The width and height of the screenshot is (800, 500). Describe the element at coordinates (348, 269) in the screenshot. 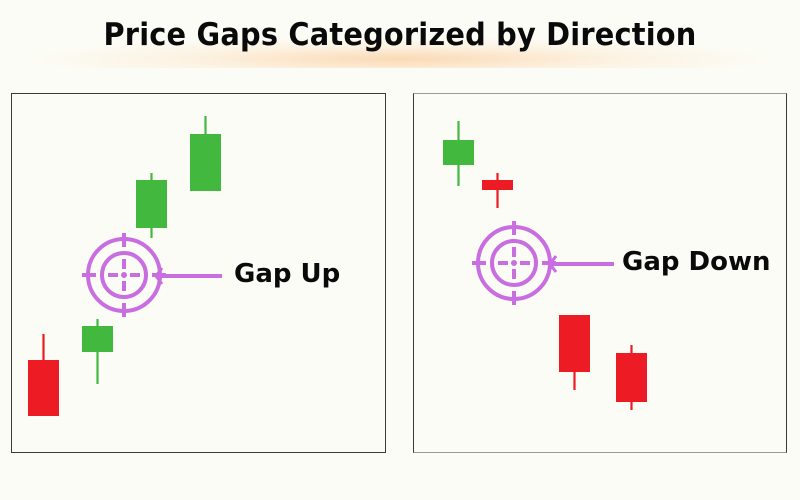

I see `markers-layer` at that location.